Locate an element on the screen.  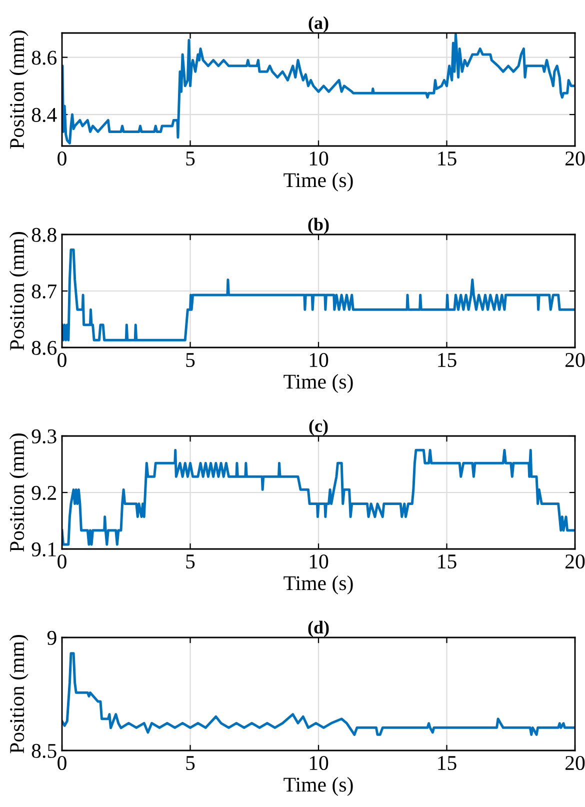
y-tick-label: 8.7 is located at coordinates (44, 291).